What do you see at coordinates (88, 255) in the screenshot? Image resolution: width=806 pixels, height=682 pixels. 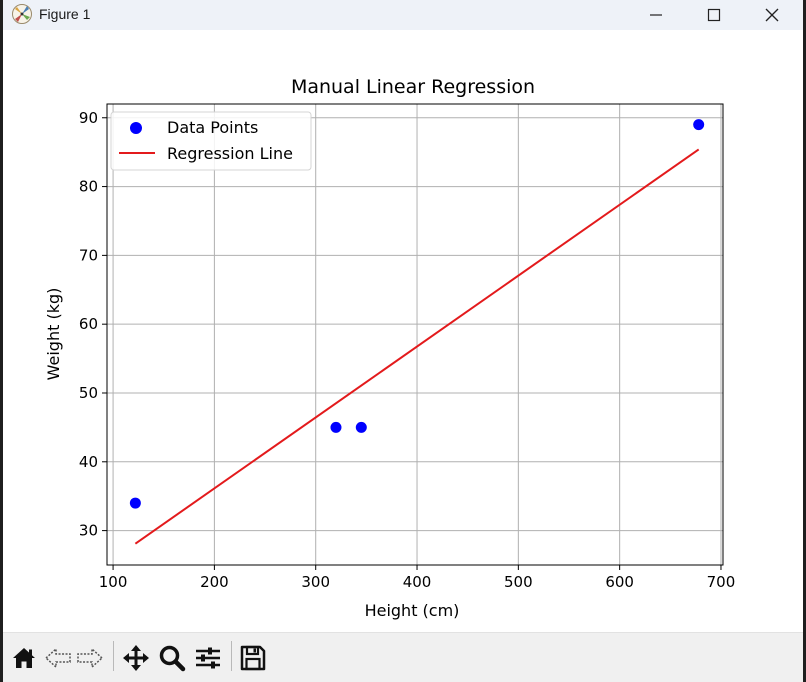 I see `y-tick-label: 70` at bounding box center [88, 255].